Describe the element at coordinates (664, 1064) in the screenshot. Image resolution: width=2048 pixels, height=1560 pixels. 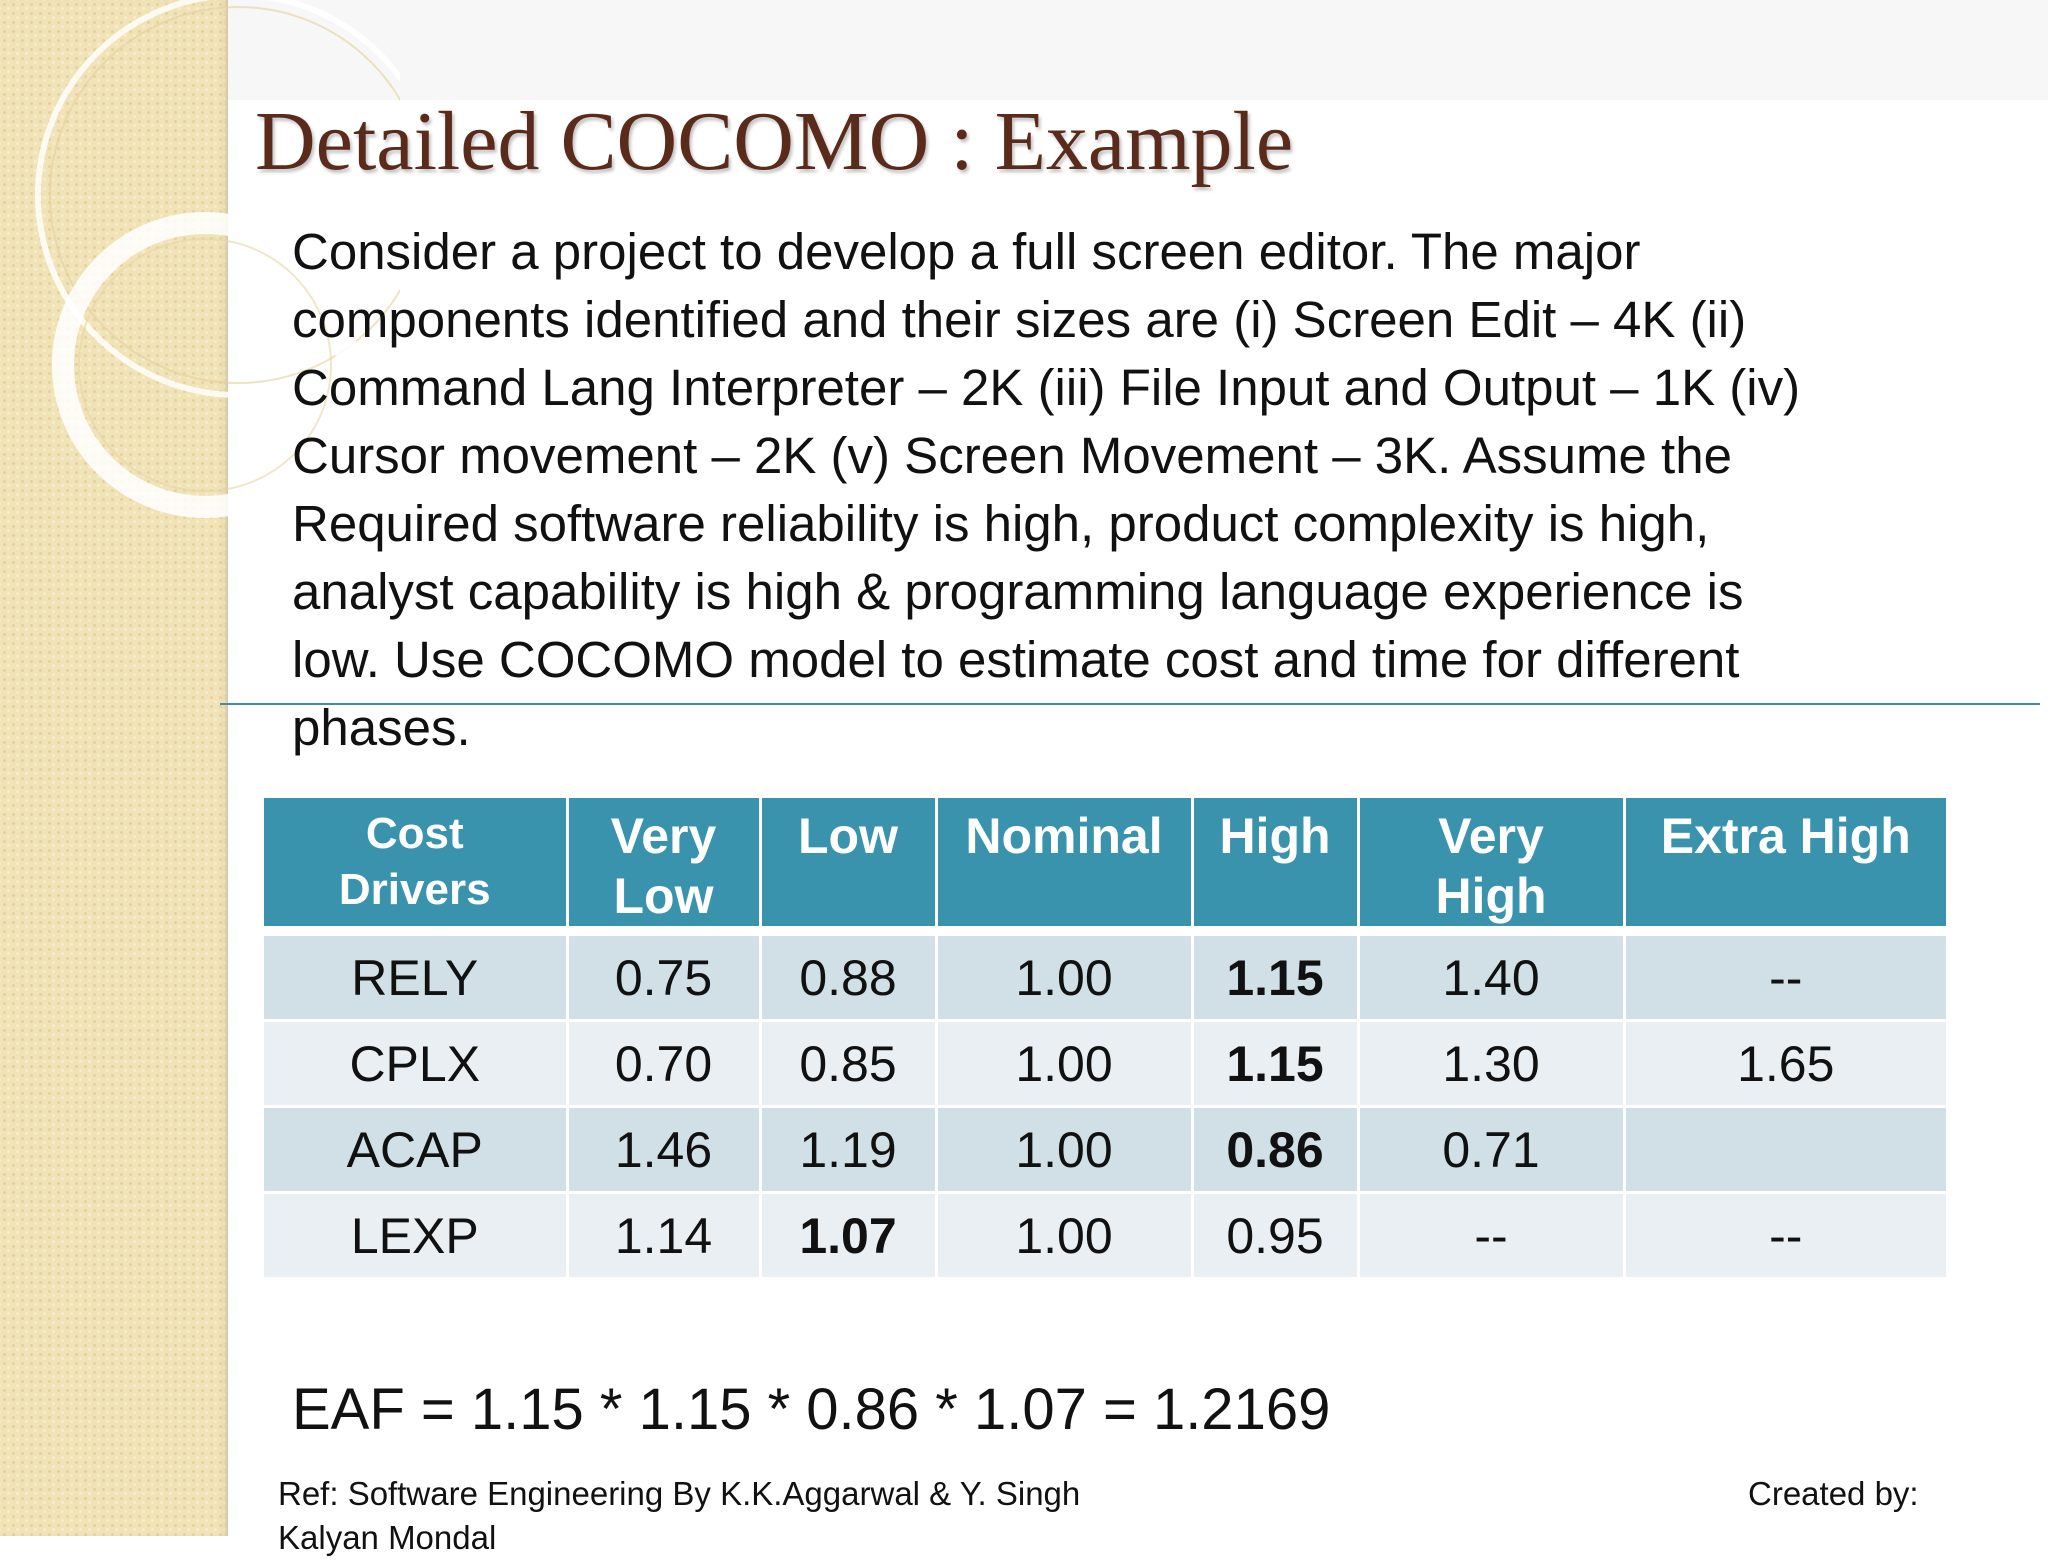
I see `multiplier-cell: 0.70` at that location.